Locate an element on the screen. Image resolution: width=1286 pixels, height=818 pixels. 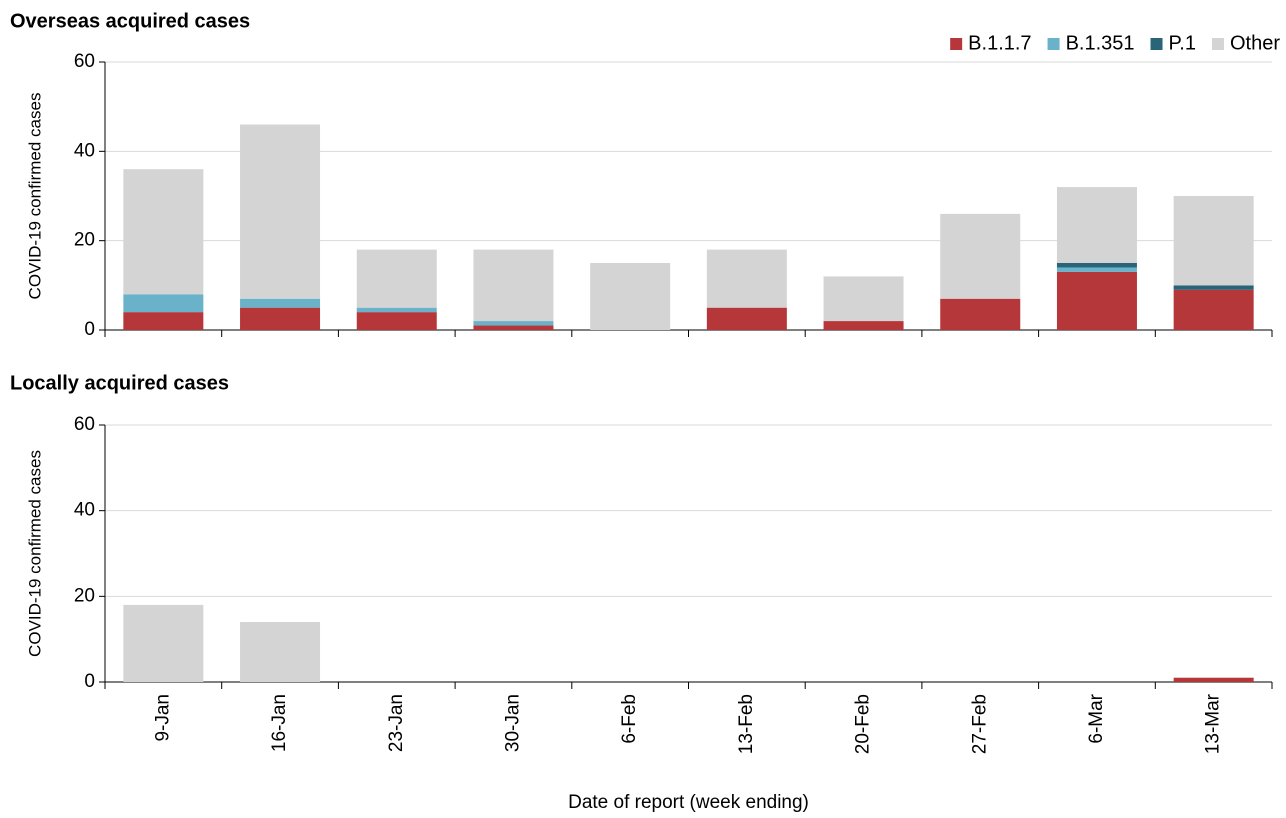
x-tick-label: 30-Jan is located at coordinates (512, 723).